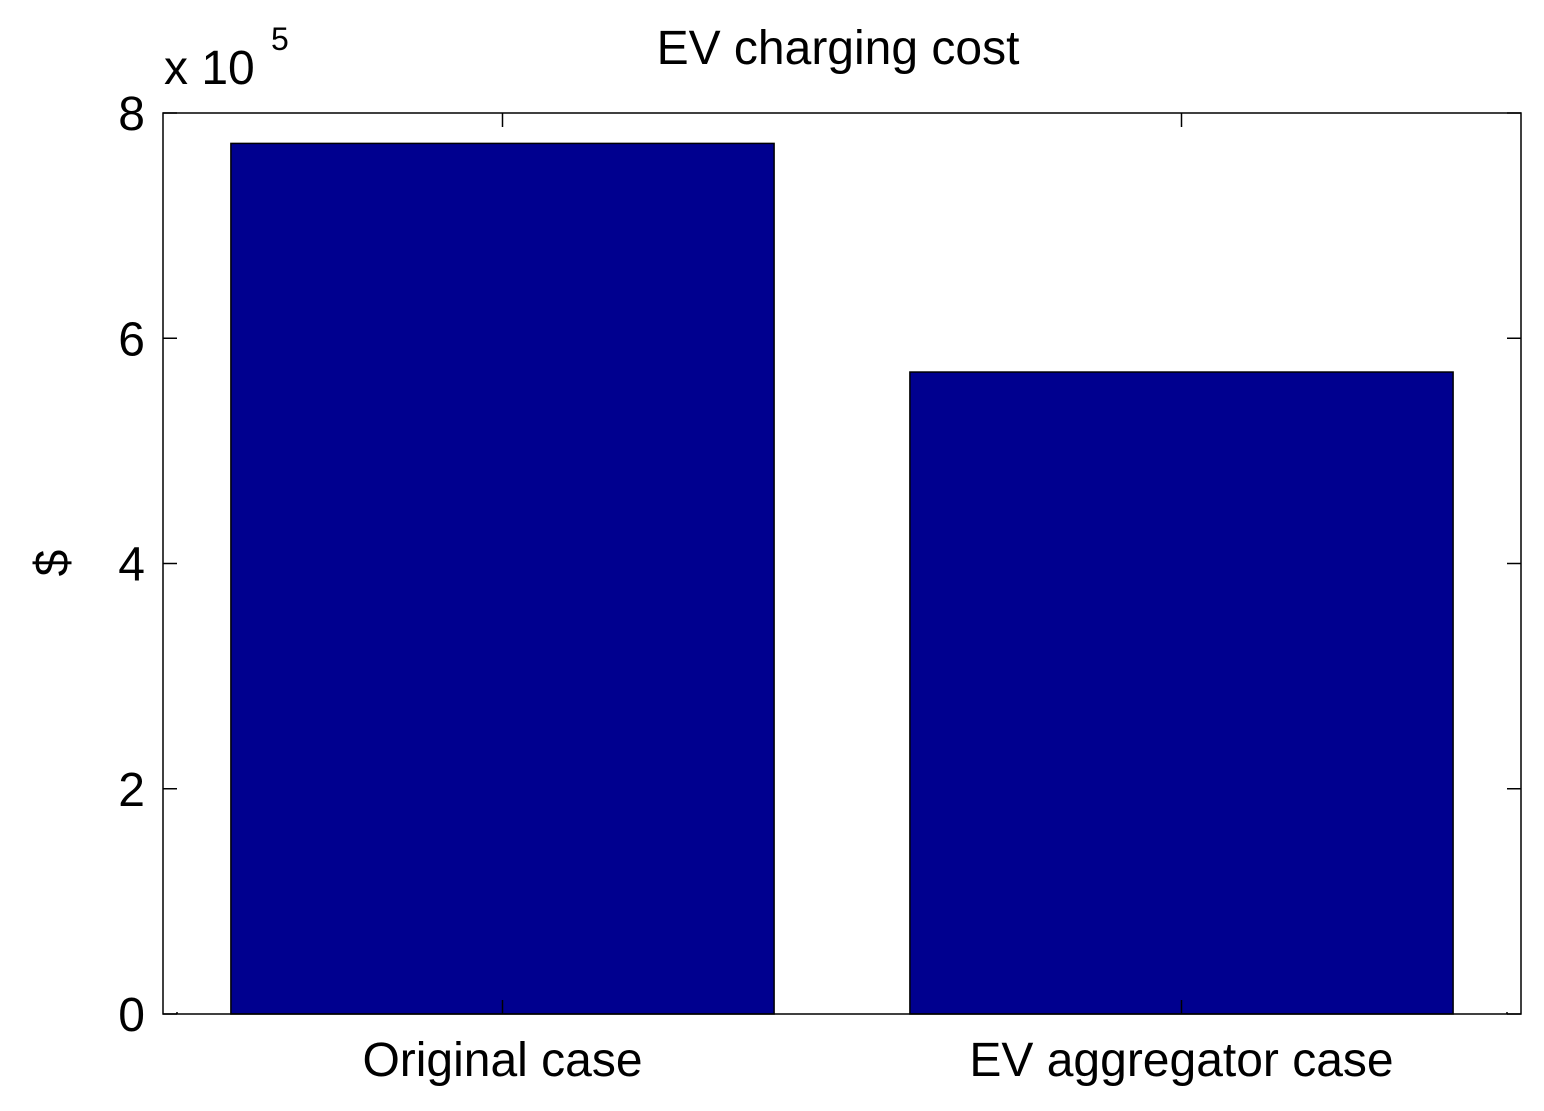 The height and width of the screenshot is (1111, 1544). I want to click on y-tick-label: 0, so click(131, 1015).